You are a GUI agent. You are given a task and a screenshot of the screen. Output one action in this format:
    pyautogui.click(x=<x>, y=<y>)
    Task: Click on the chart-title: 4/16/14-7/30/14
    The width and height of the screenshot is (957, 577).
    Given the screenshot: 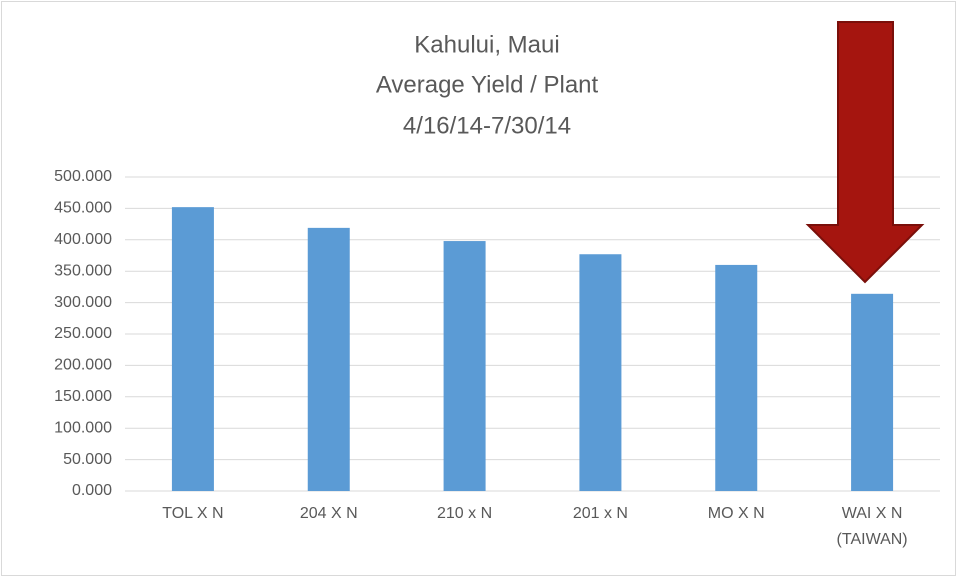 What is the action you would take?
    pyautogui.click(x=487, y=125)
    